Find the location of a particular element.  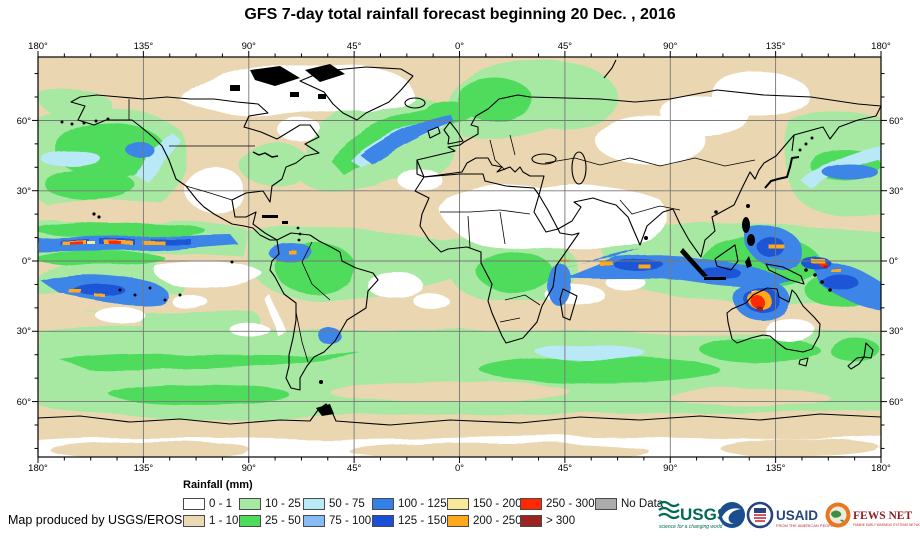

noaa-circle-icon is located at coordinates (732, 515).